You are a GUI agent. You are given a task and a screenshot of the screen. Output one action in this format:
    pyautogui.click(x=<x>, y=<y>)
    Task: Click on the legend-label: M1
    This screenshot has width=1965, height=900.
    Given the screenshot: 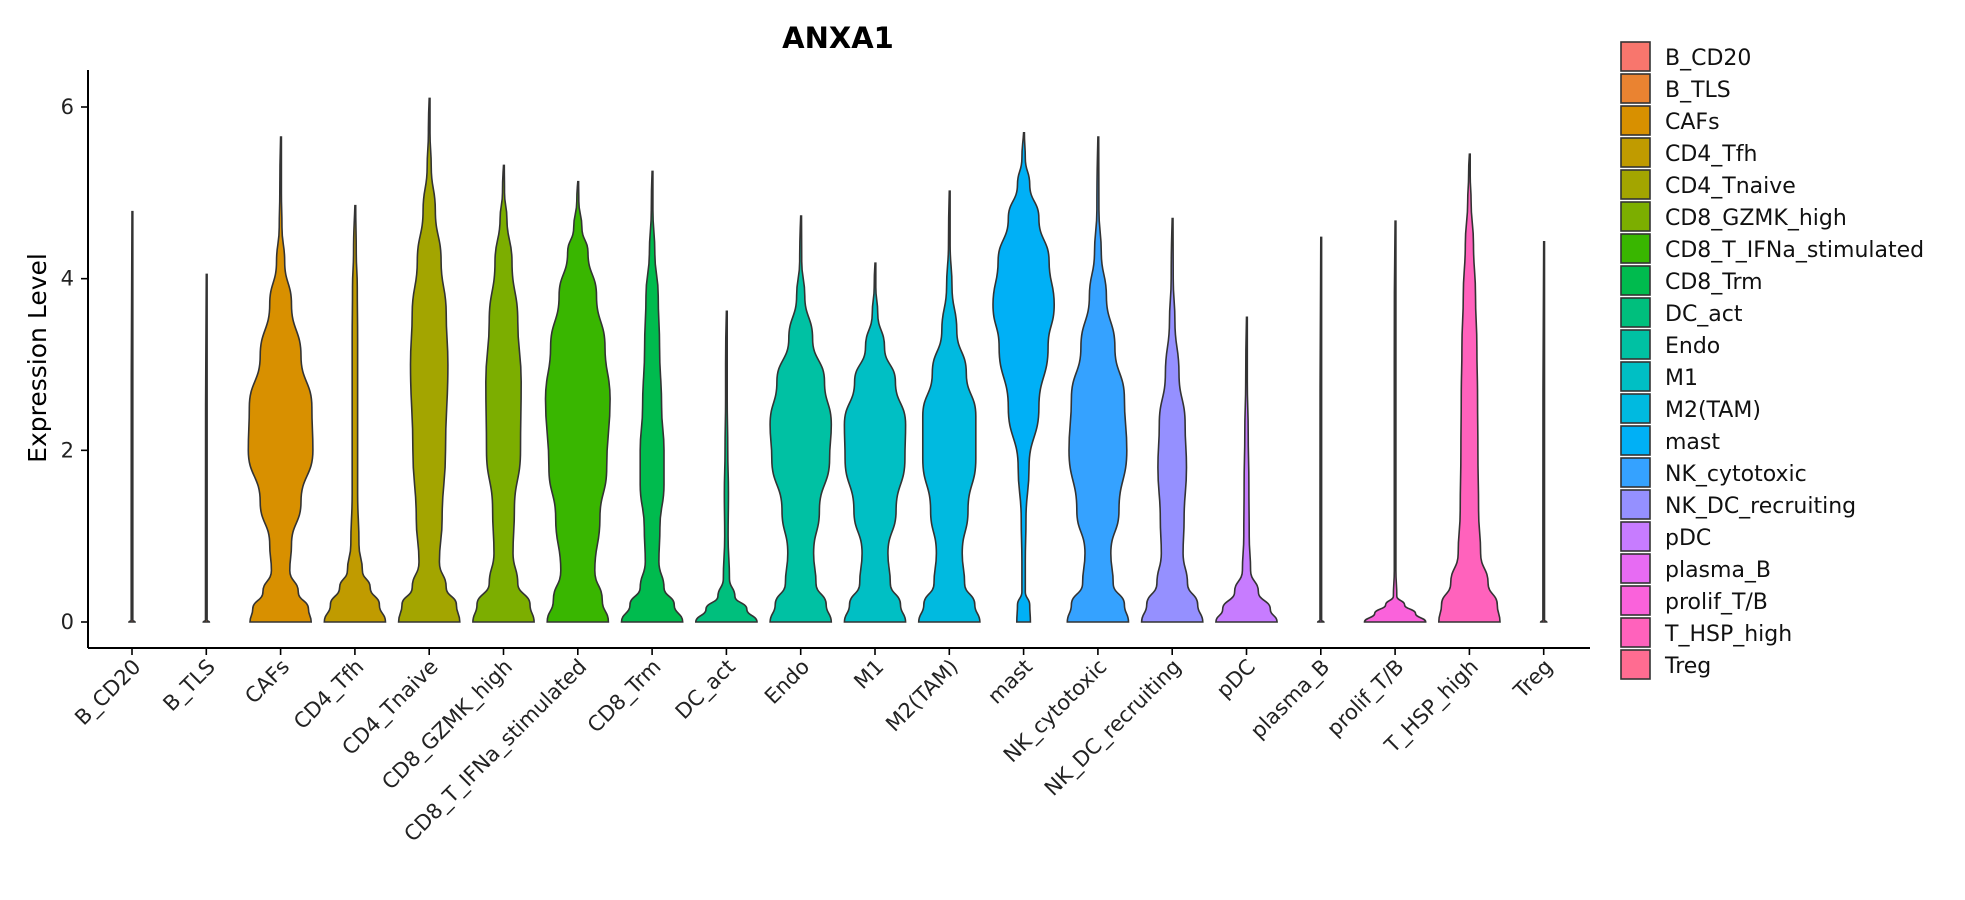 What is the action you would take?
    pyautogui.click(x=1681, y=378)
    